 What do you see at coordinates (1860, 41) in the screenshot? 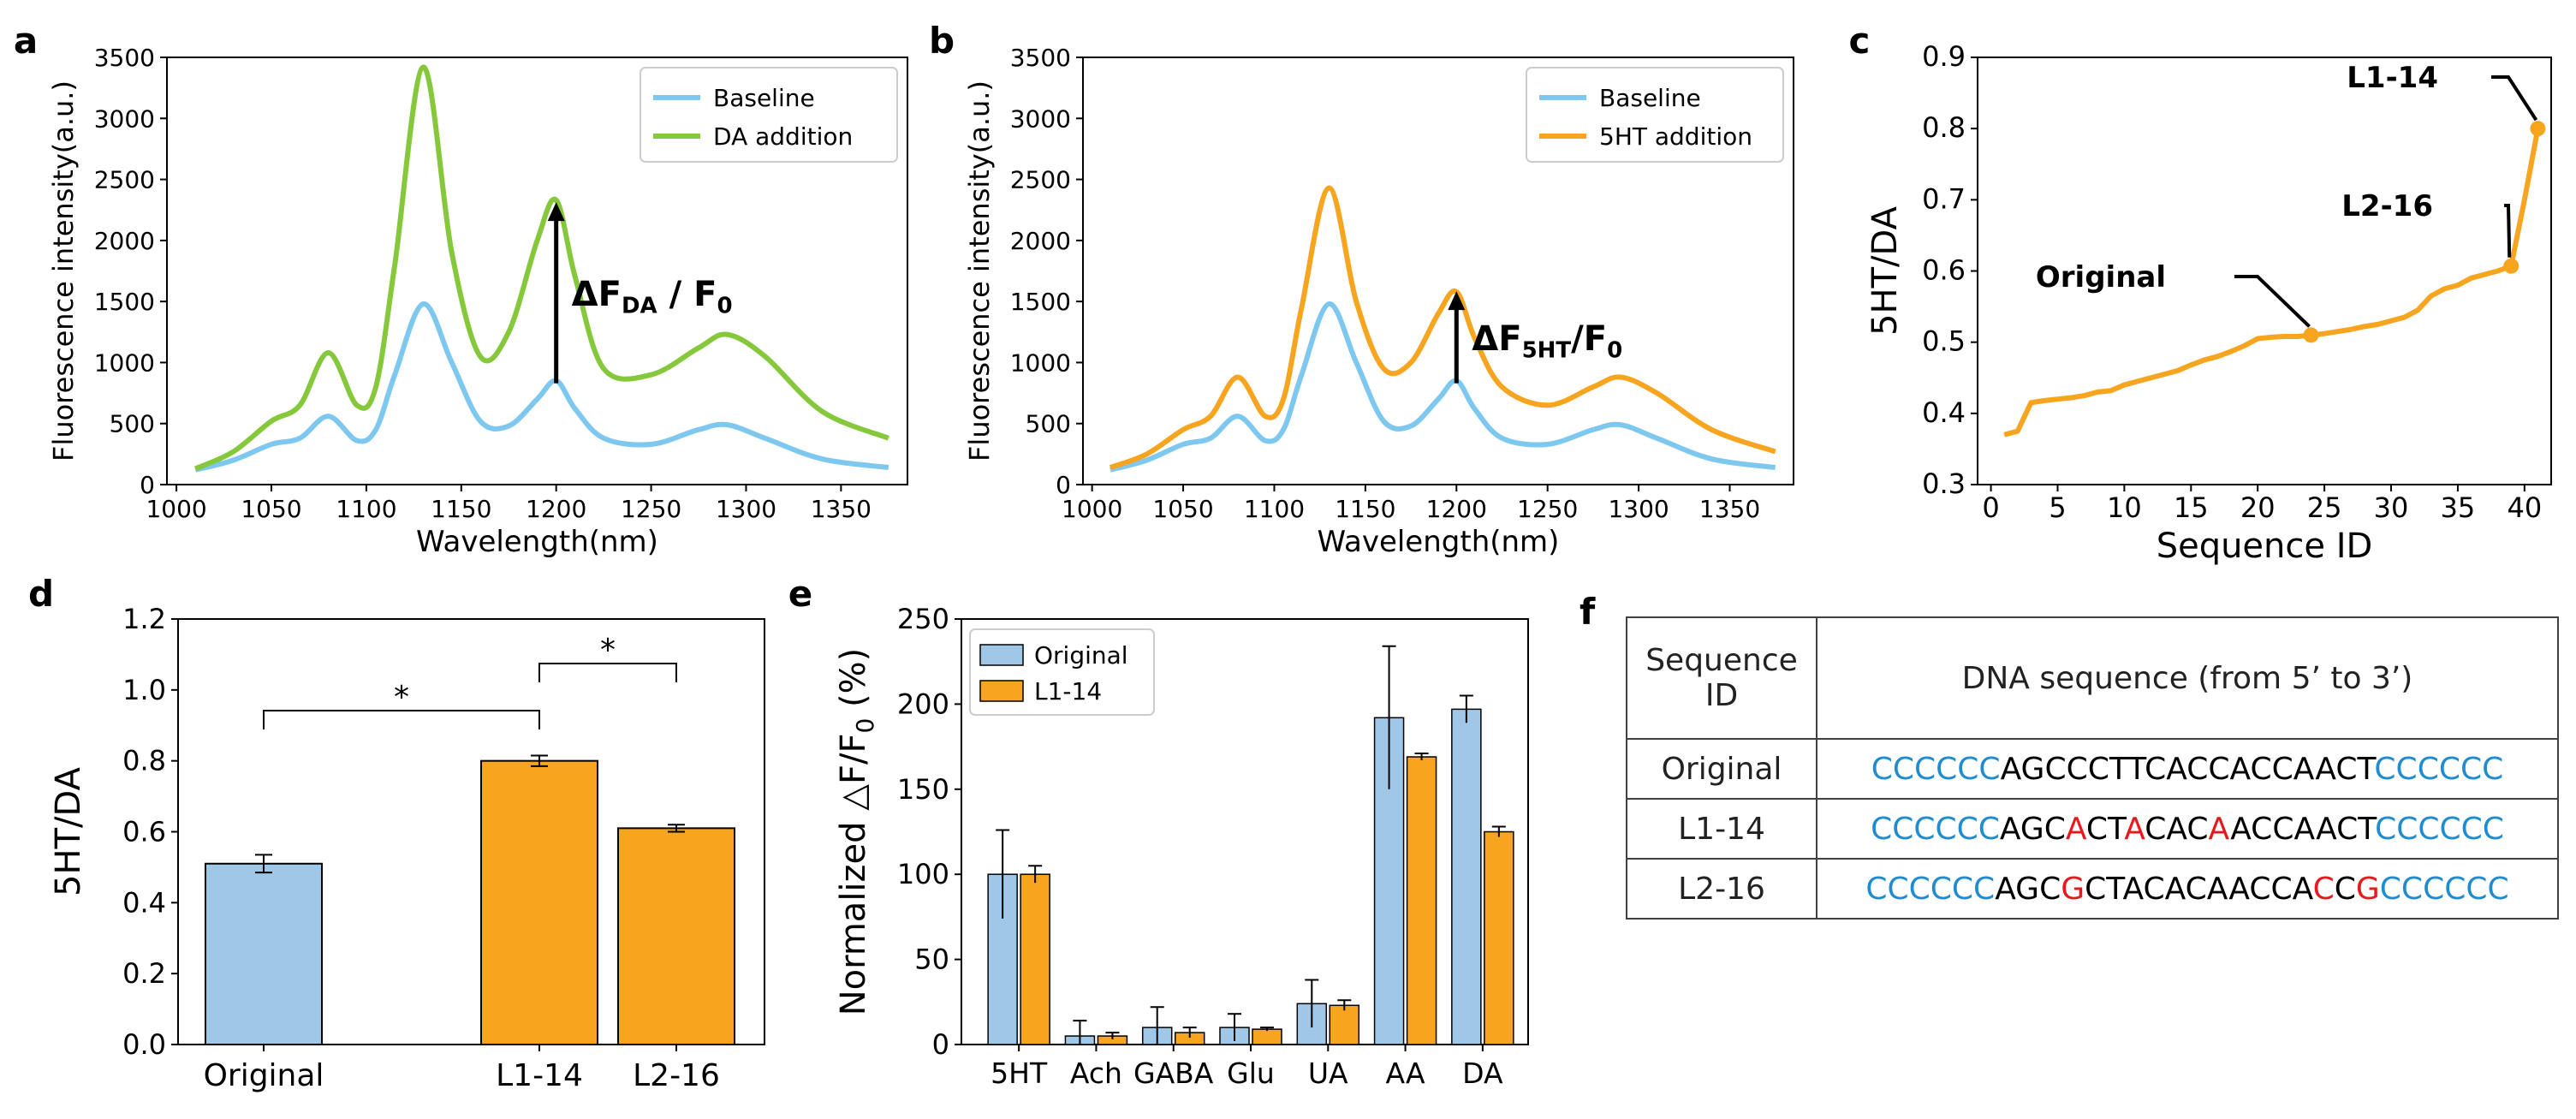
I see `panel-letter-c: c` at bounding box center [1860, 41].